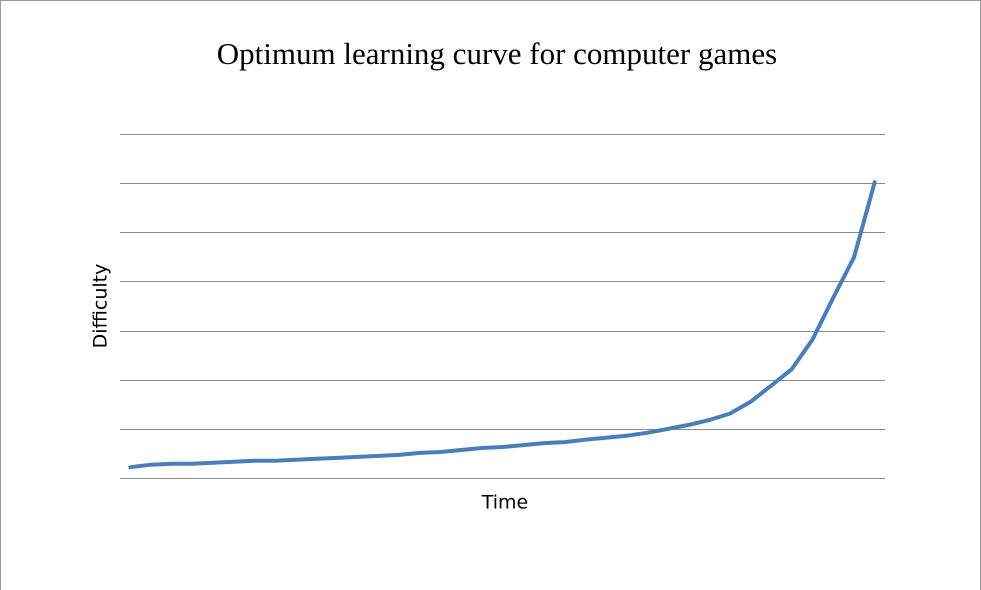 Image resolution: width=981 pixels, height=590 pixels. I want to click on y-axis-label: Difficulty, so click(101, 306).